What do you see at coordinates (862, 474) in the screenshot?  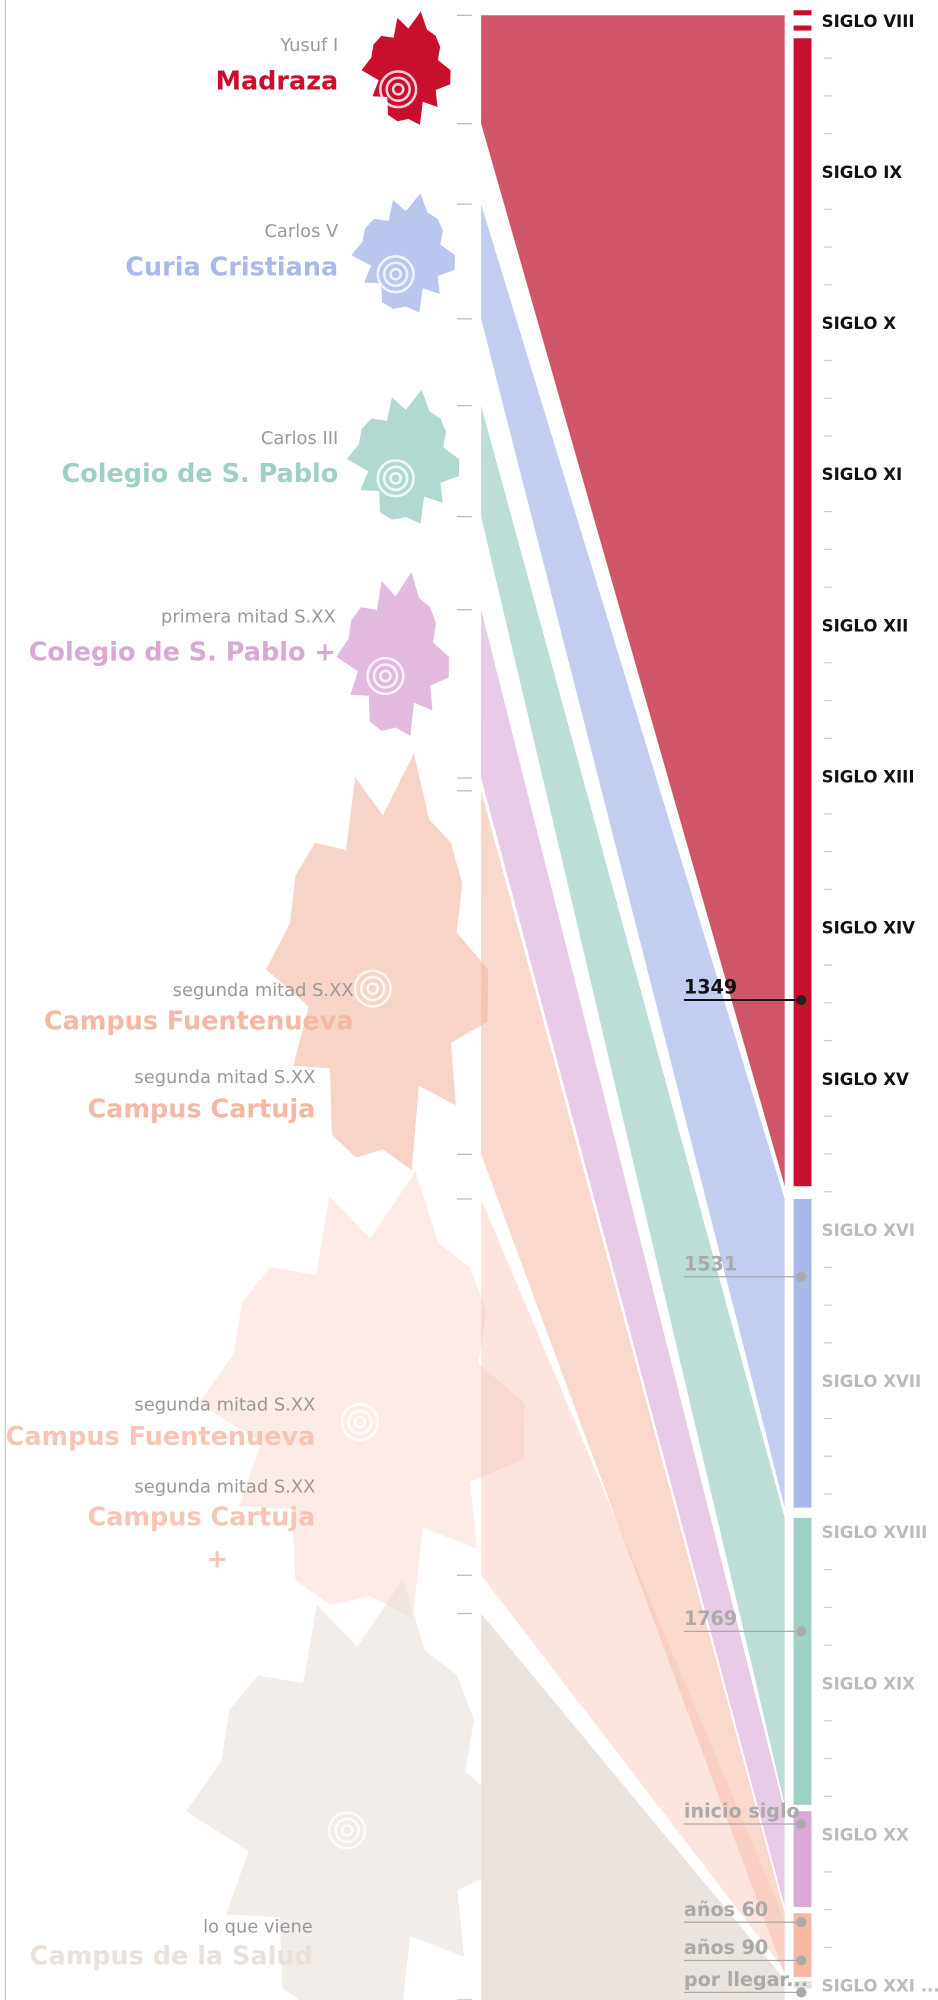 I see `century-label: SIGLO XI` at bounding box center [862, 474].